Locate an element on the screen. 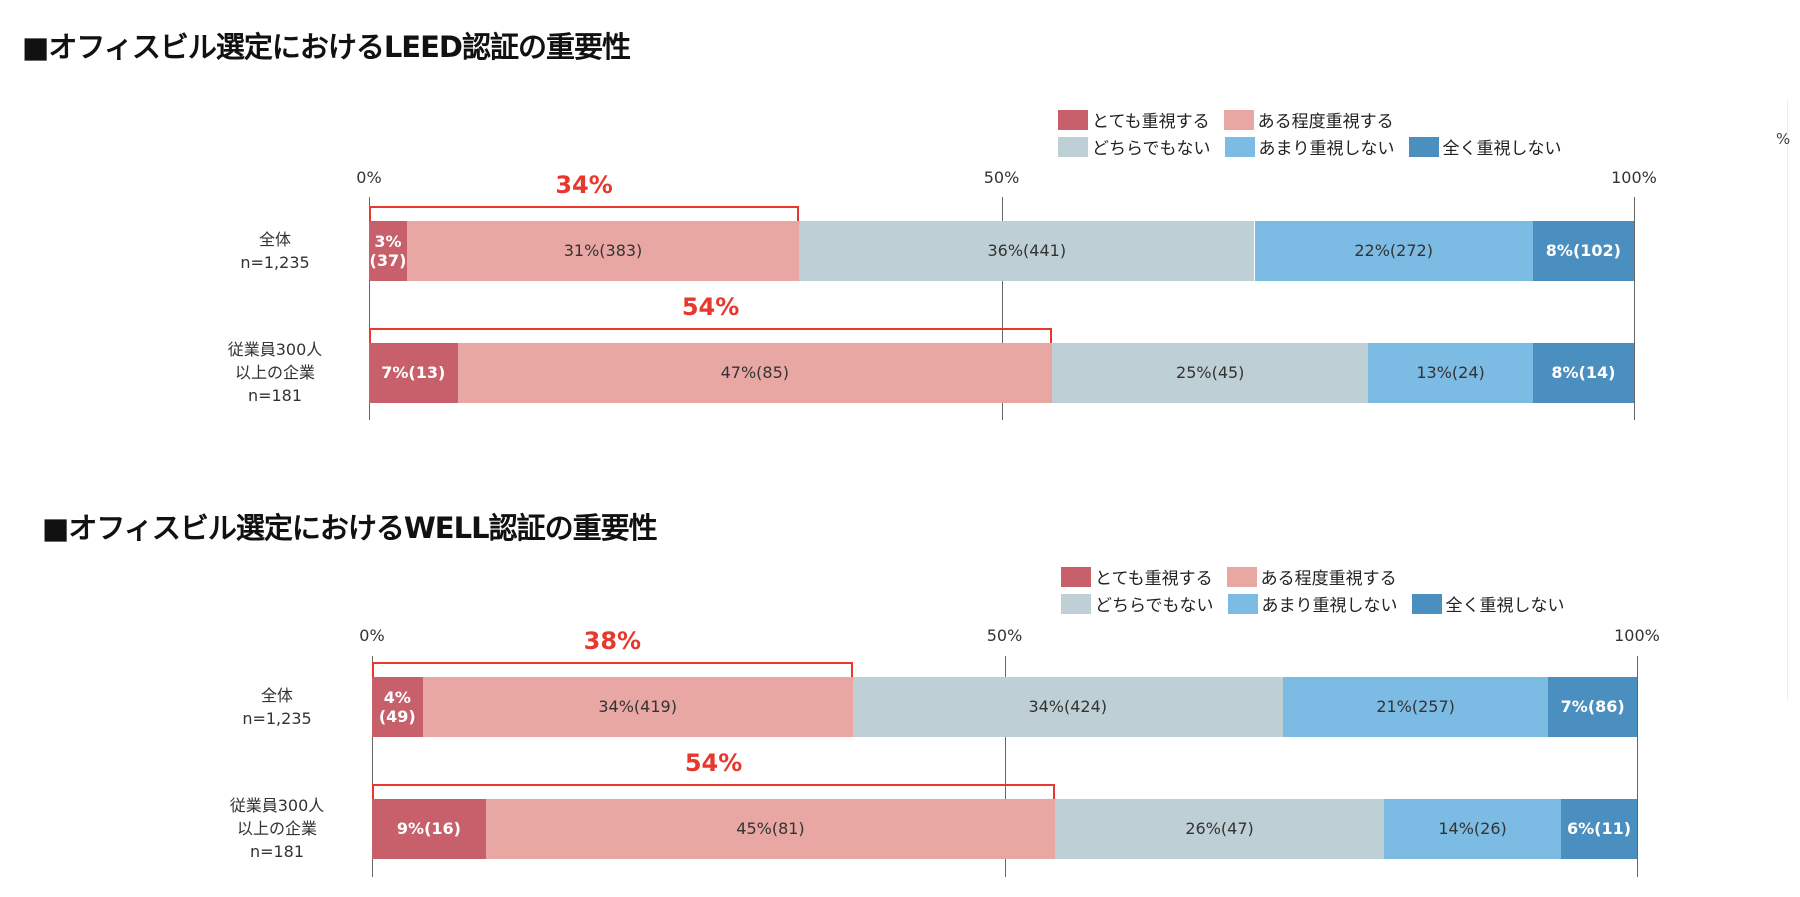 This screenshot has width=1800, height=897. segment-percent: 21% is located at coordinates (1394, 707).